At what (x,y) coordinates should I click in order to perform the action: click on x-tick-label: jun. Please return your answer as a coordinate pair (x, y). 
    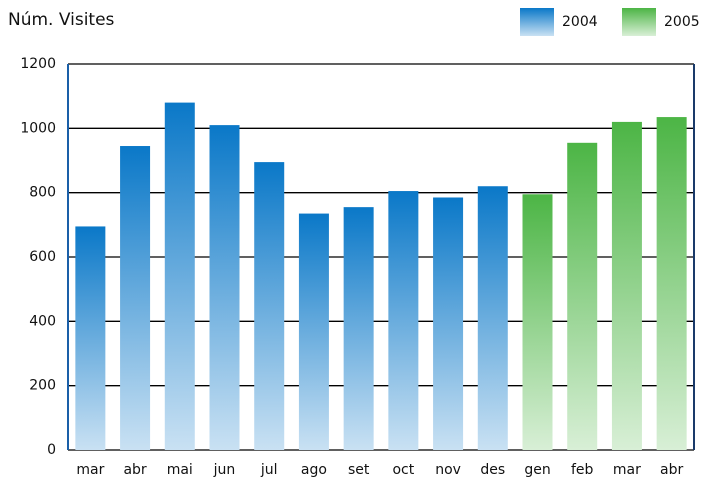
    Looking at the image, I should click on (224, 470).